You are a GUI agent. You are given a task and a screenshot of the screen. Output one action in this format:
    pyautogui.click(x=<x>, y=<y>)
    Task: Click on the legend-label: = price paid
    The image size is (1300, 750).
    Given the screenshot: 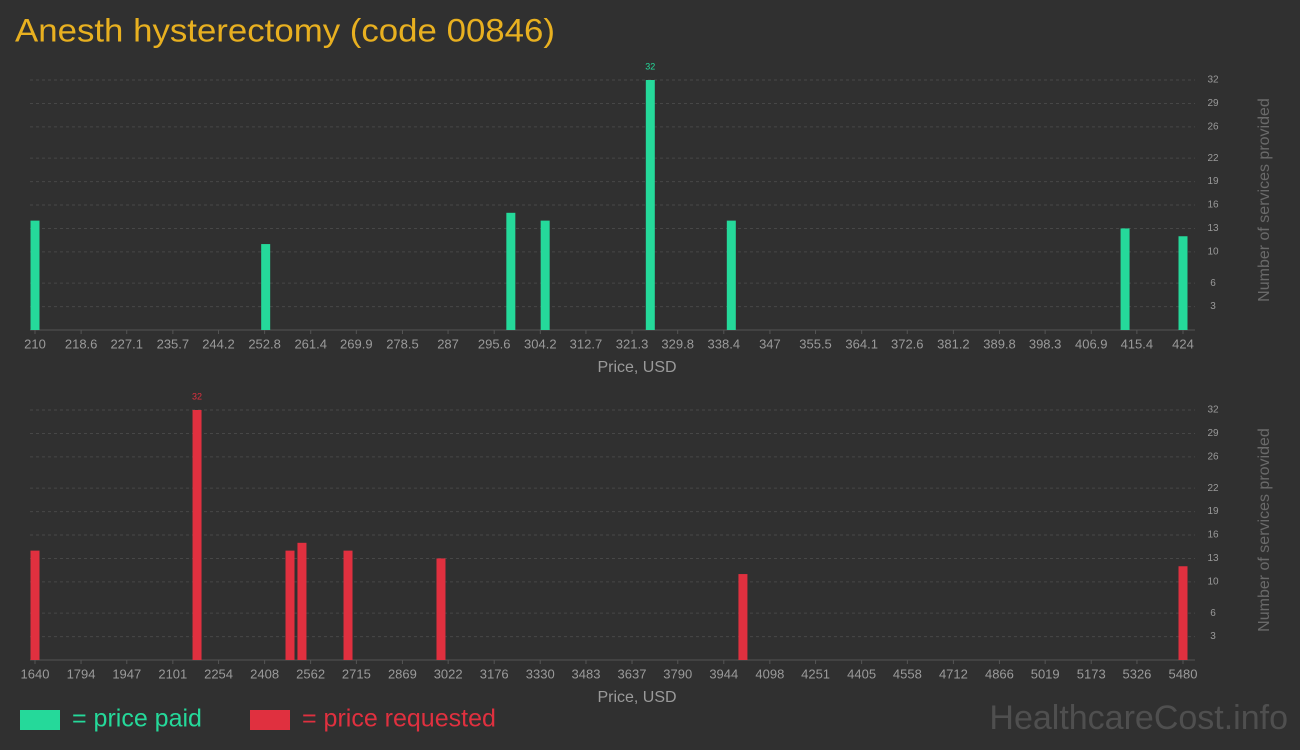 What is the action you would take?
    pyautogui.click(x=137, y=719)
    